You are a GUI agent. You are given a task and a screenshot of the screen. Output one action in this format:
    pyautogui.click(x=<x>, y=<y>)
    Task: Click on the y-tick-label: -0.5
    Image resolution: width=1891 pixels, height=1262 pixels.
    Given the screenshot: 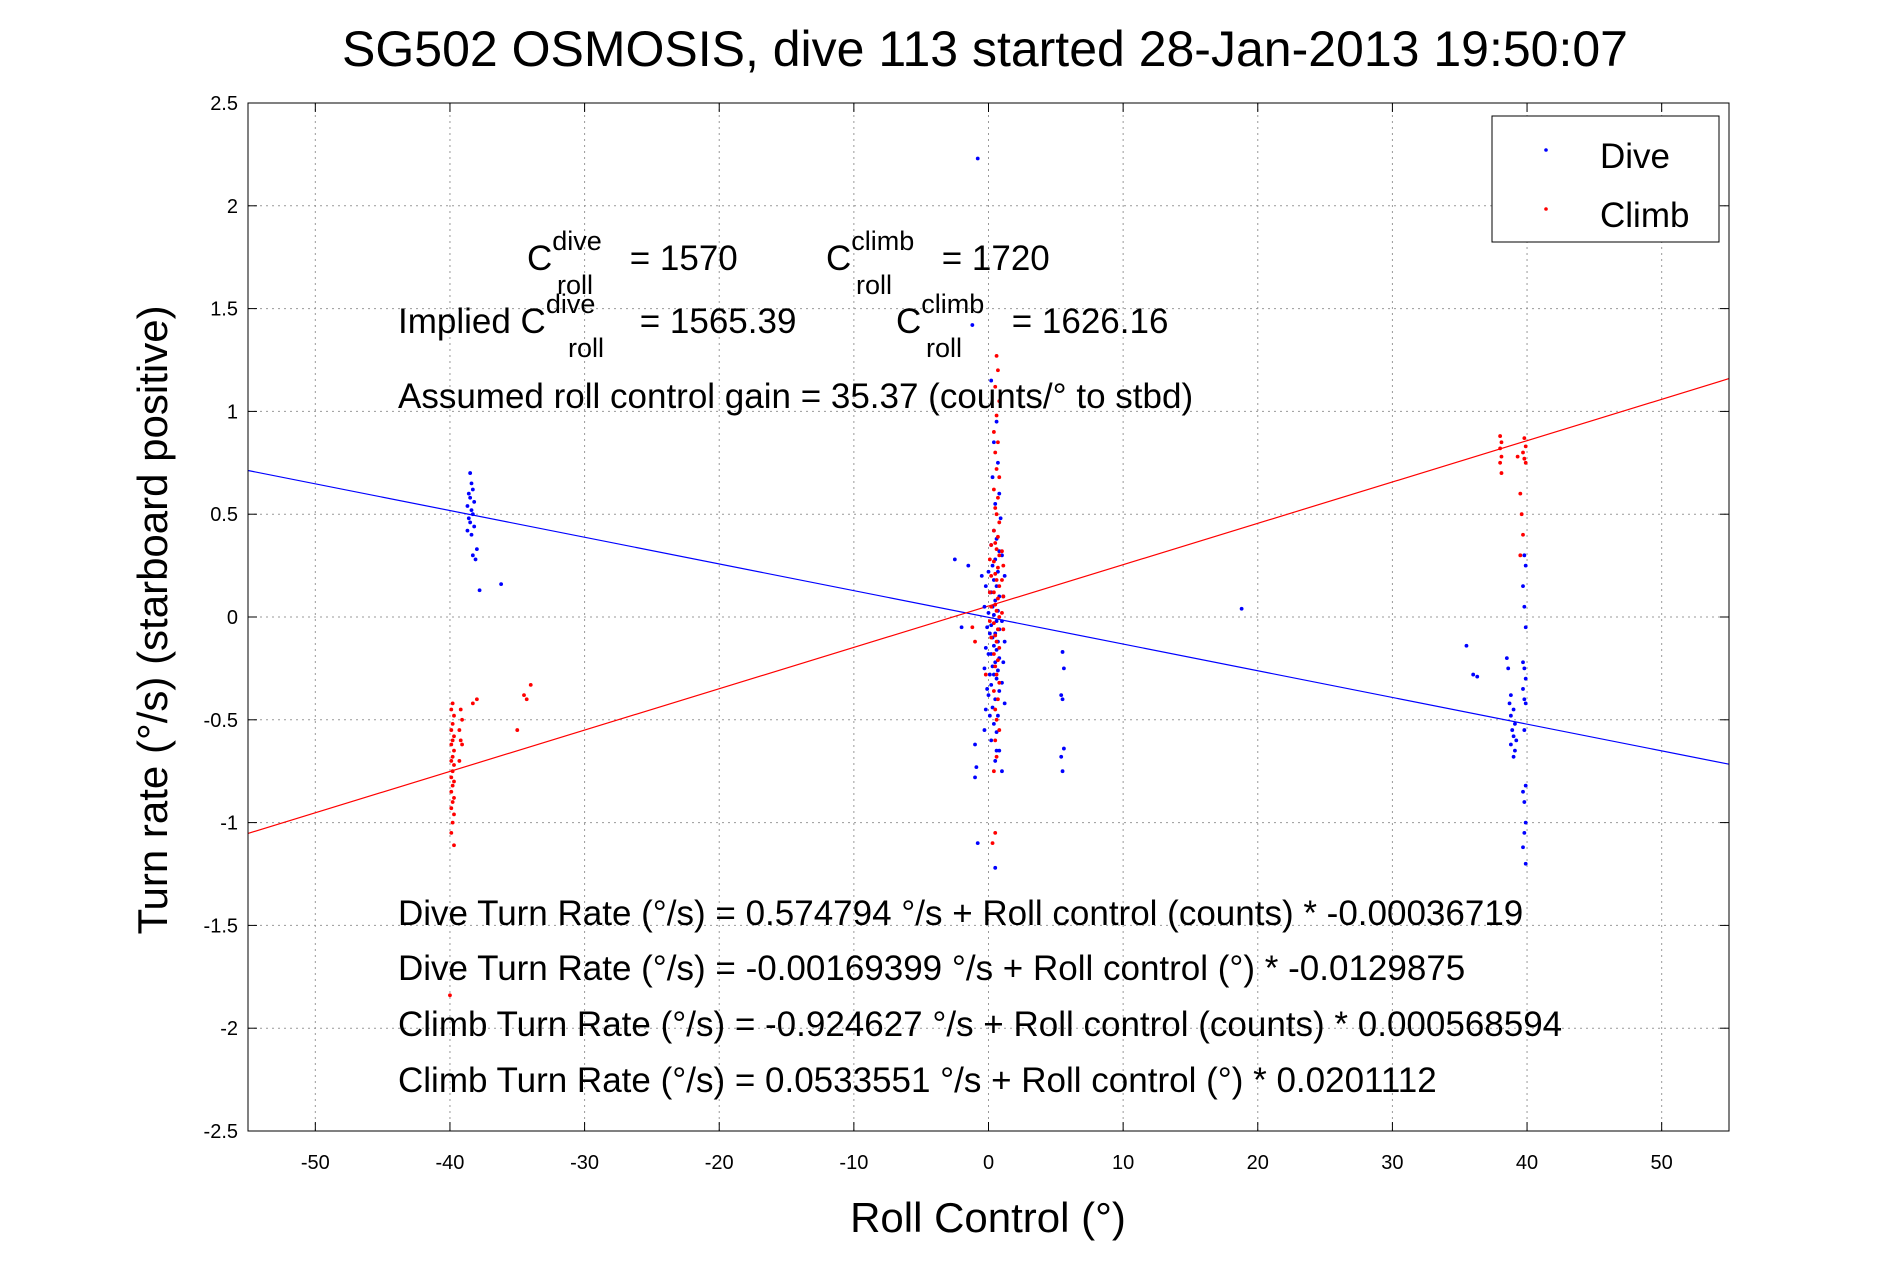 What is the action you would take?
    pyautogui.click(x=221, y=721)
    